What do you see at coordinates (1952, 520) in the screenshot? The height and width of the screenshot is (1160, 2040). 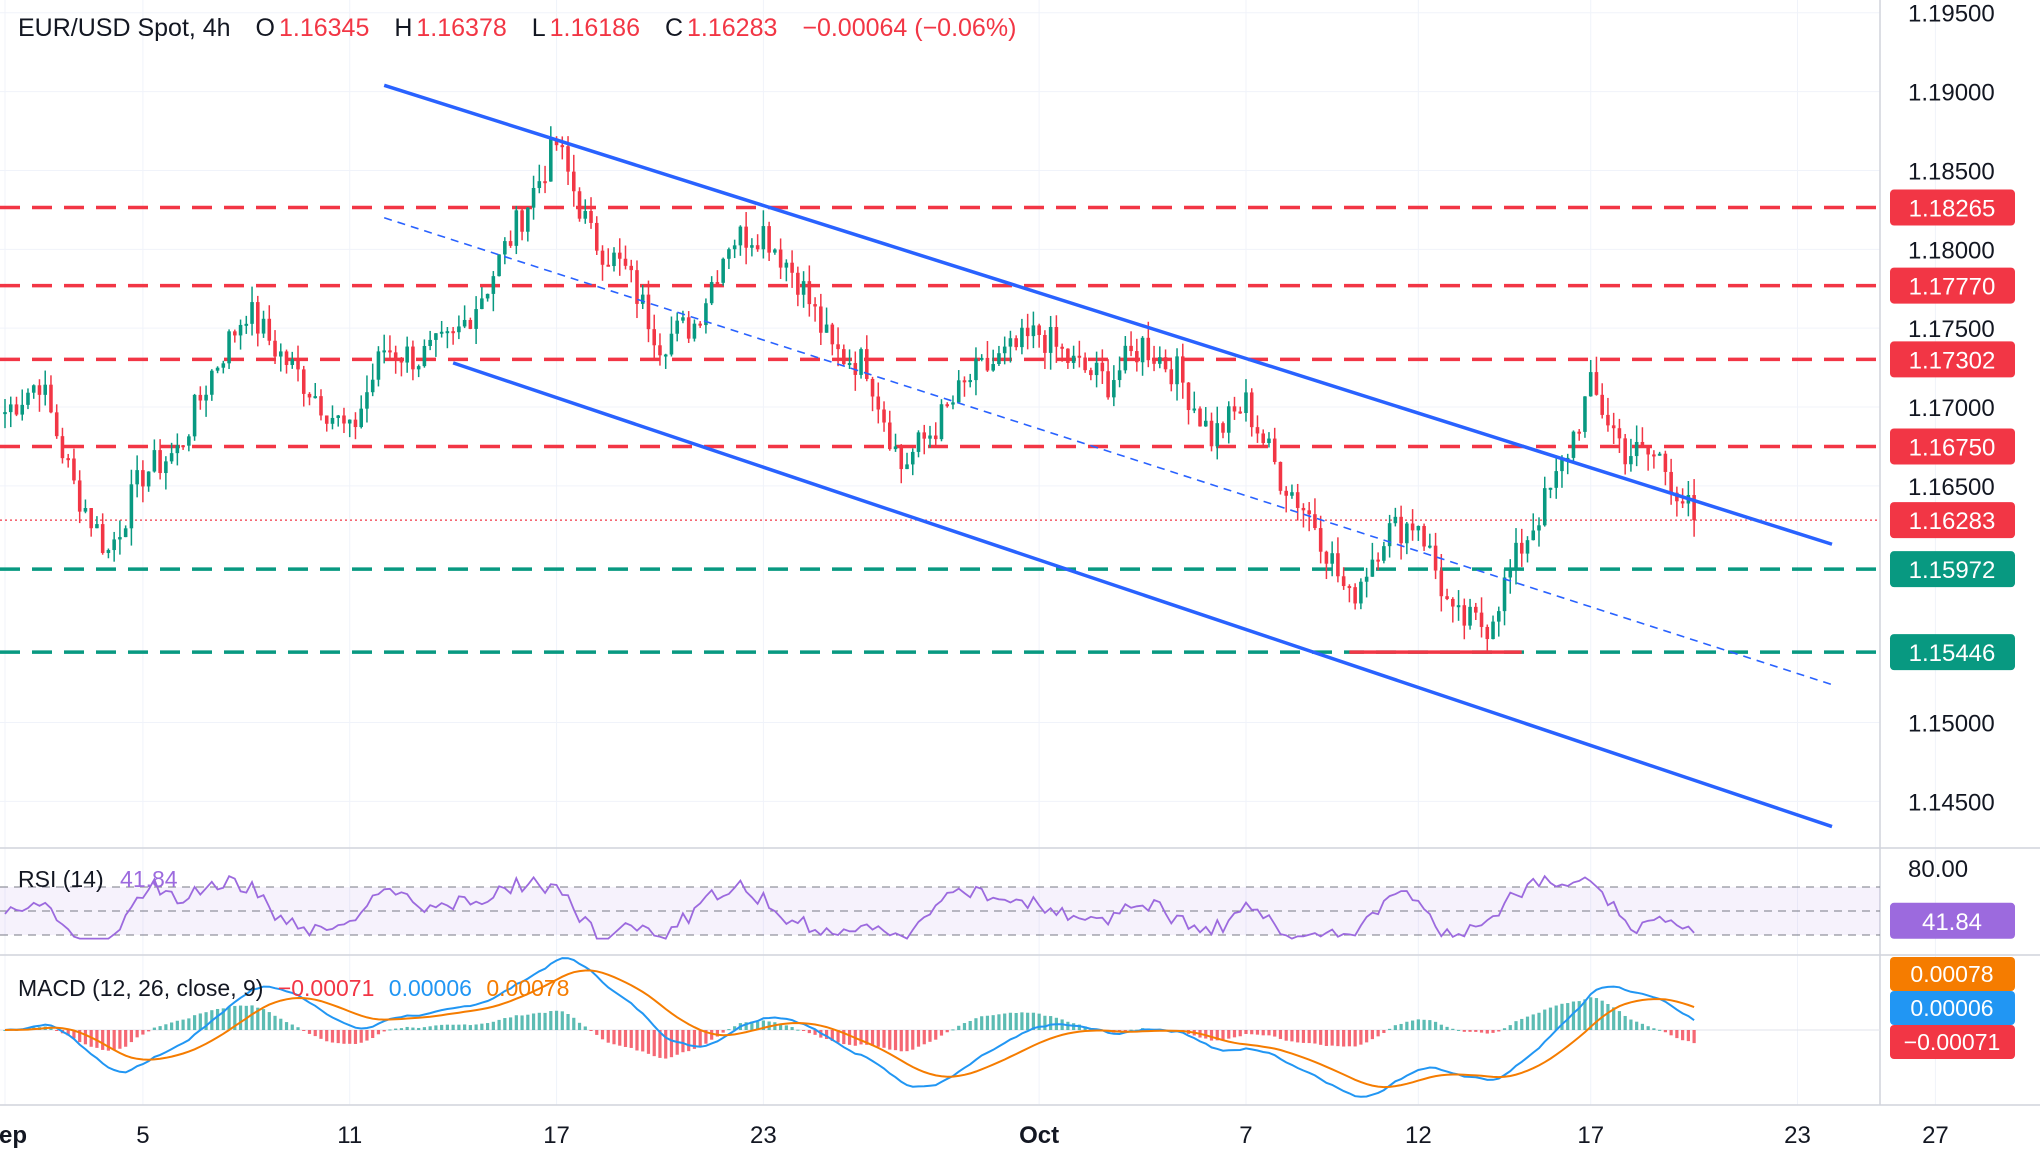 I see `last-price-badge` at bounding box center [1952, 520].